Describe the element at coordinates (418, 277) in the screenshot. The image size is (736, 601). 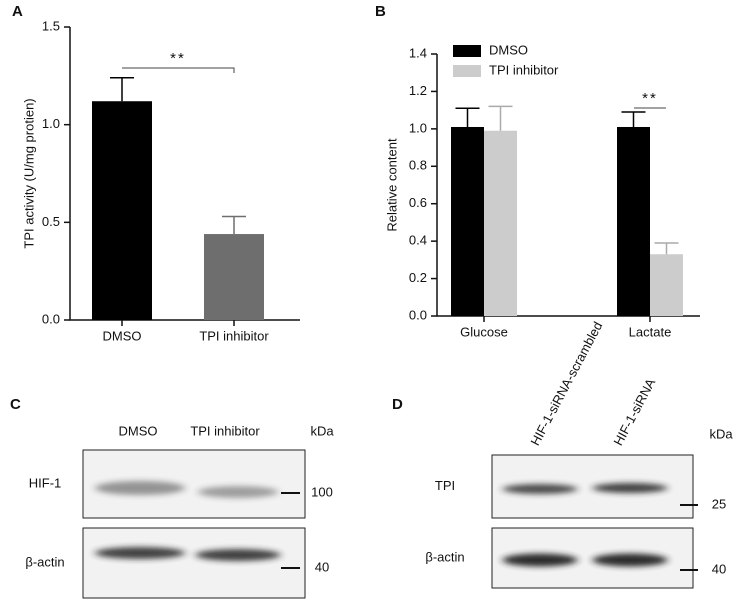
I see `y-tick-label: 0.2` at that location.